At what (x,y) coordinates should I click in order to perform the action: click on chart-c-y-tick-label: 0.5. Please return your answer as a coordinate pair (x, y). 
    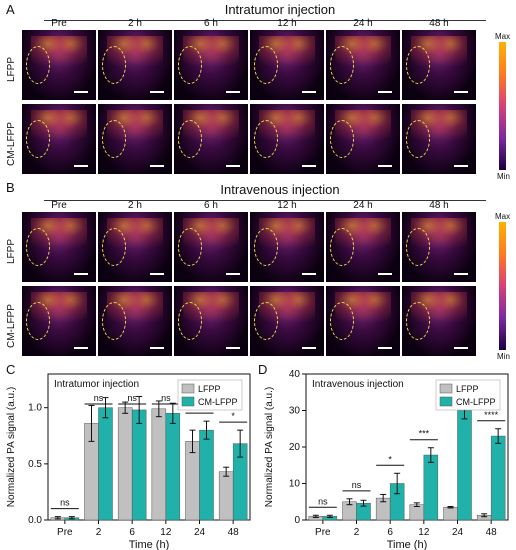
    Looking at the image, I should click on (35, 464).